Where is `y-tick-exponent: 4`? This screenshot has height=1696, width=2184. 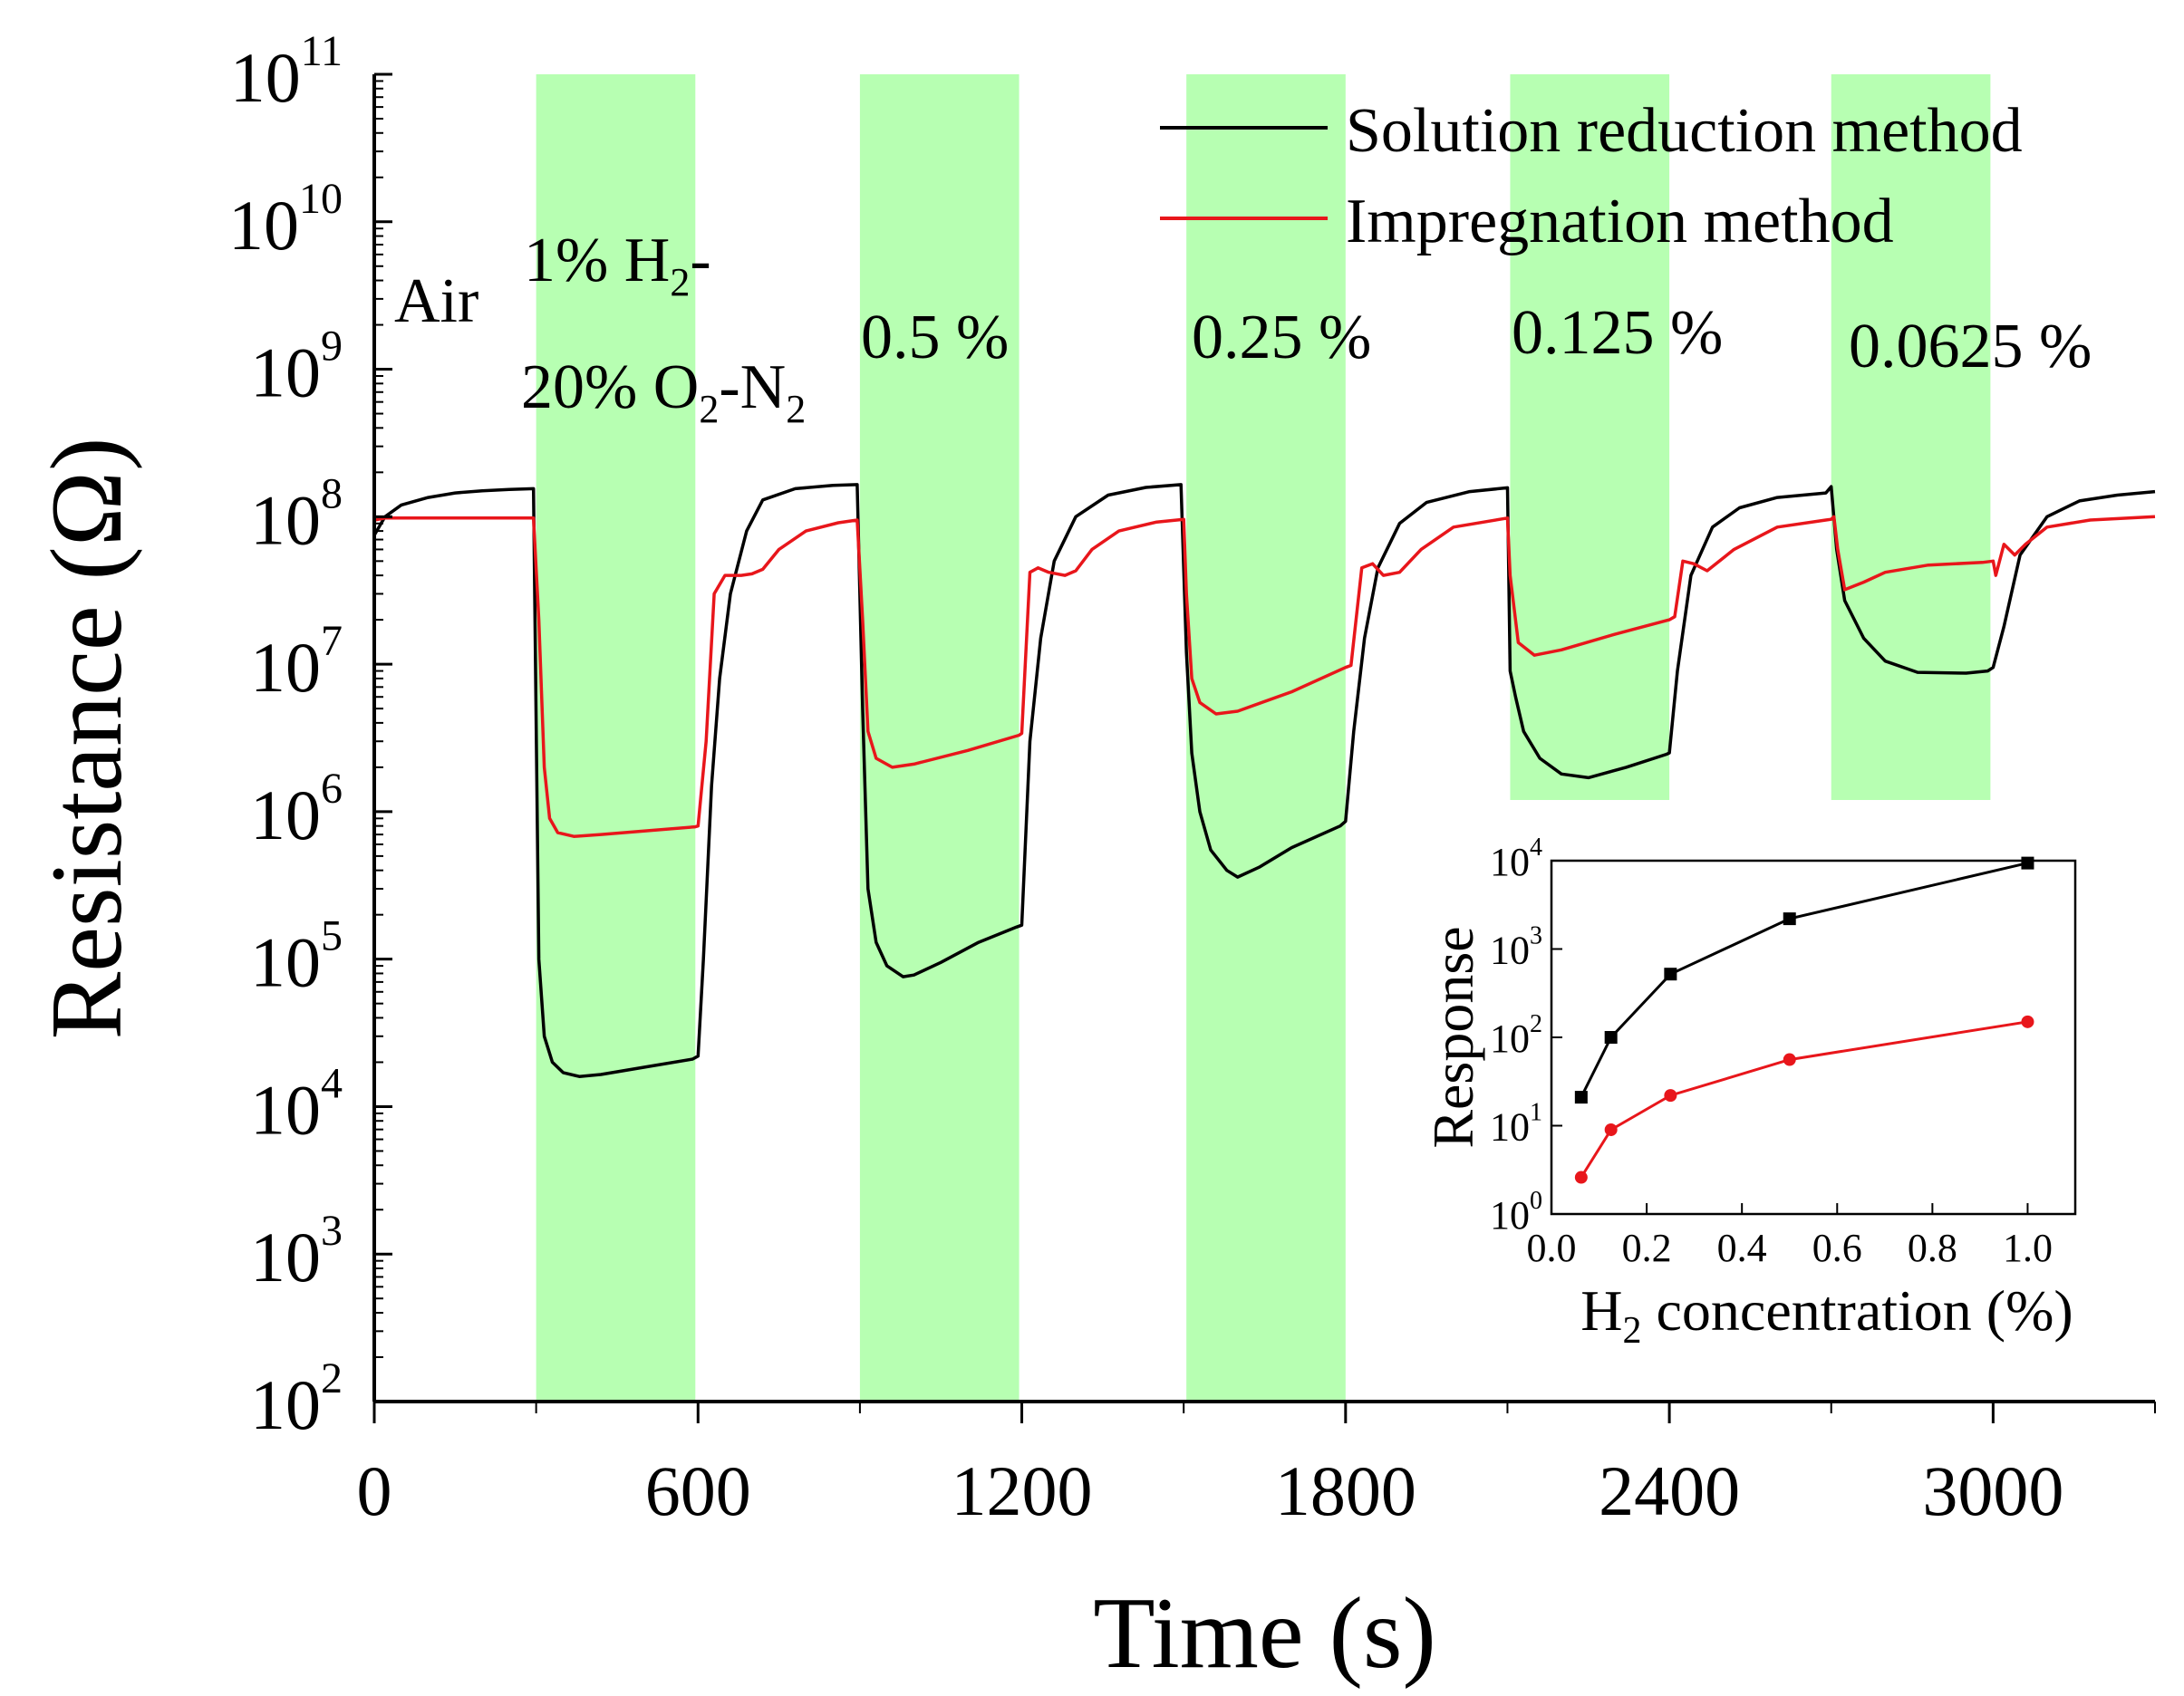 y-tick-exponent: 4 is located at coordinates (332, 1083).